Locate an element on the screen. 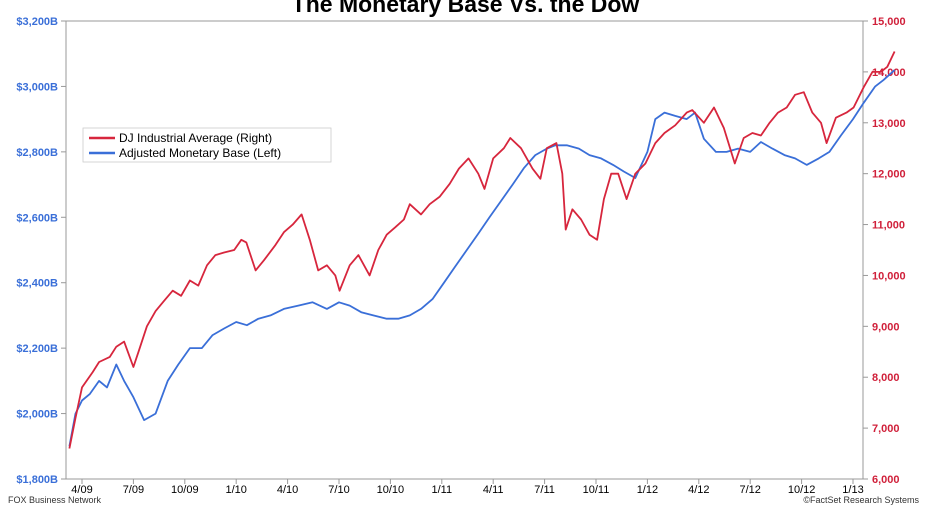  chart-title: The Monetary Base Vs. the Dow is located at coordinates (465, 8).